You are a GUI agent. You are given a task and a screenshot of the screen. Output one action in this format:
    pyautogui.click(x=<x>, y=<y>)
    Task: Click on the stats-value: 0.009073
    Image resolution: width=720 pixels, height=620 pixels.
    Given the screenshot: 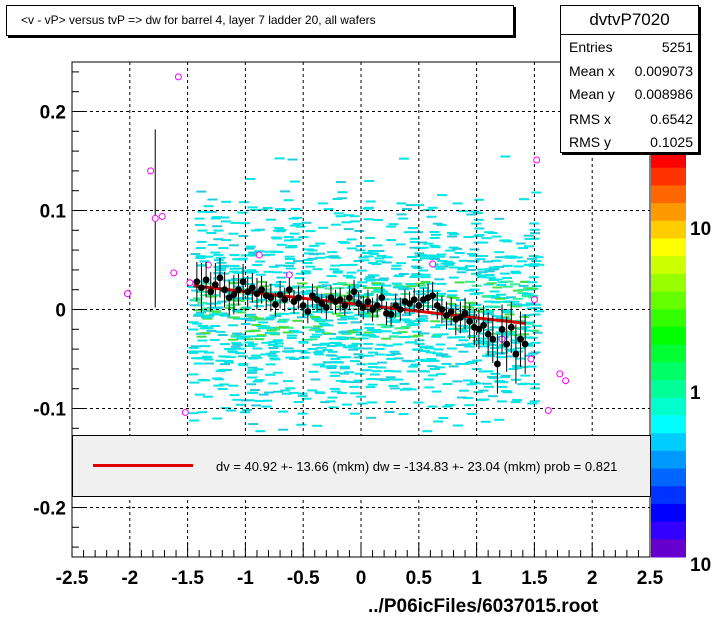 What is the action you would take?
    pyautogui.click(x=663, y=71)
    